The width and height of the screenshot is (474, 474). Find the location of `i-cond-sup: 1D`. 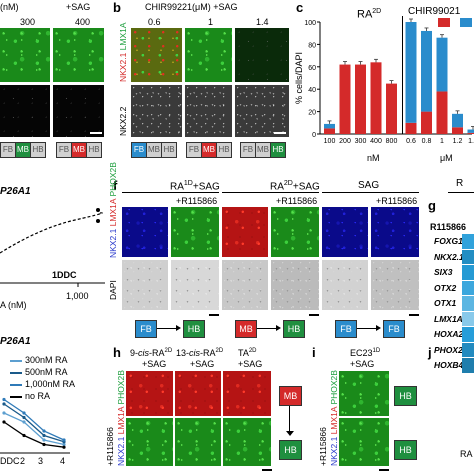

i-cond-sup: 1D is located at coordinates (376, 351).